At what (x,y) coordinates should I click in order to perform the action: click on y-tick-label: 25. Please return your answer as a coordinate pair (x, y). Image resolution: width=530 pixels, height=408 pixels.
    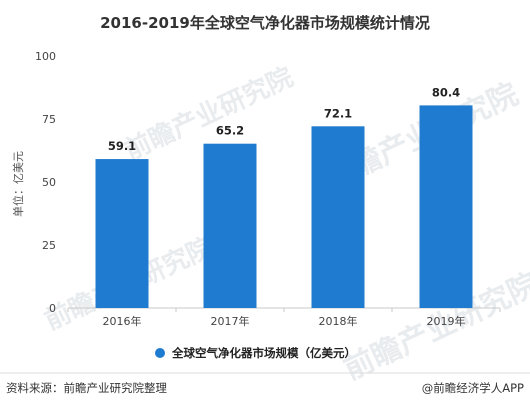
    Looking at the image, I should click on (49, 245).